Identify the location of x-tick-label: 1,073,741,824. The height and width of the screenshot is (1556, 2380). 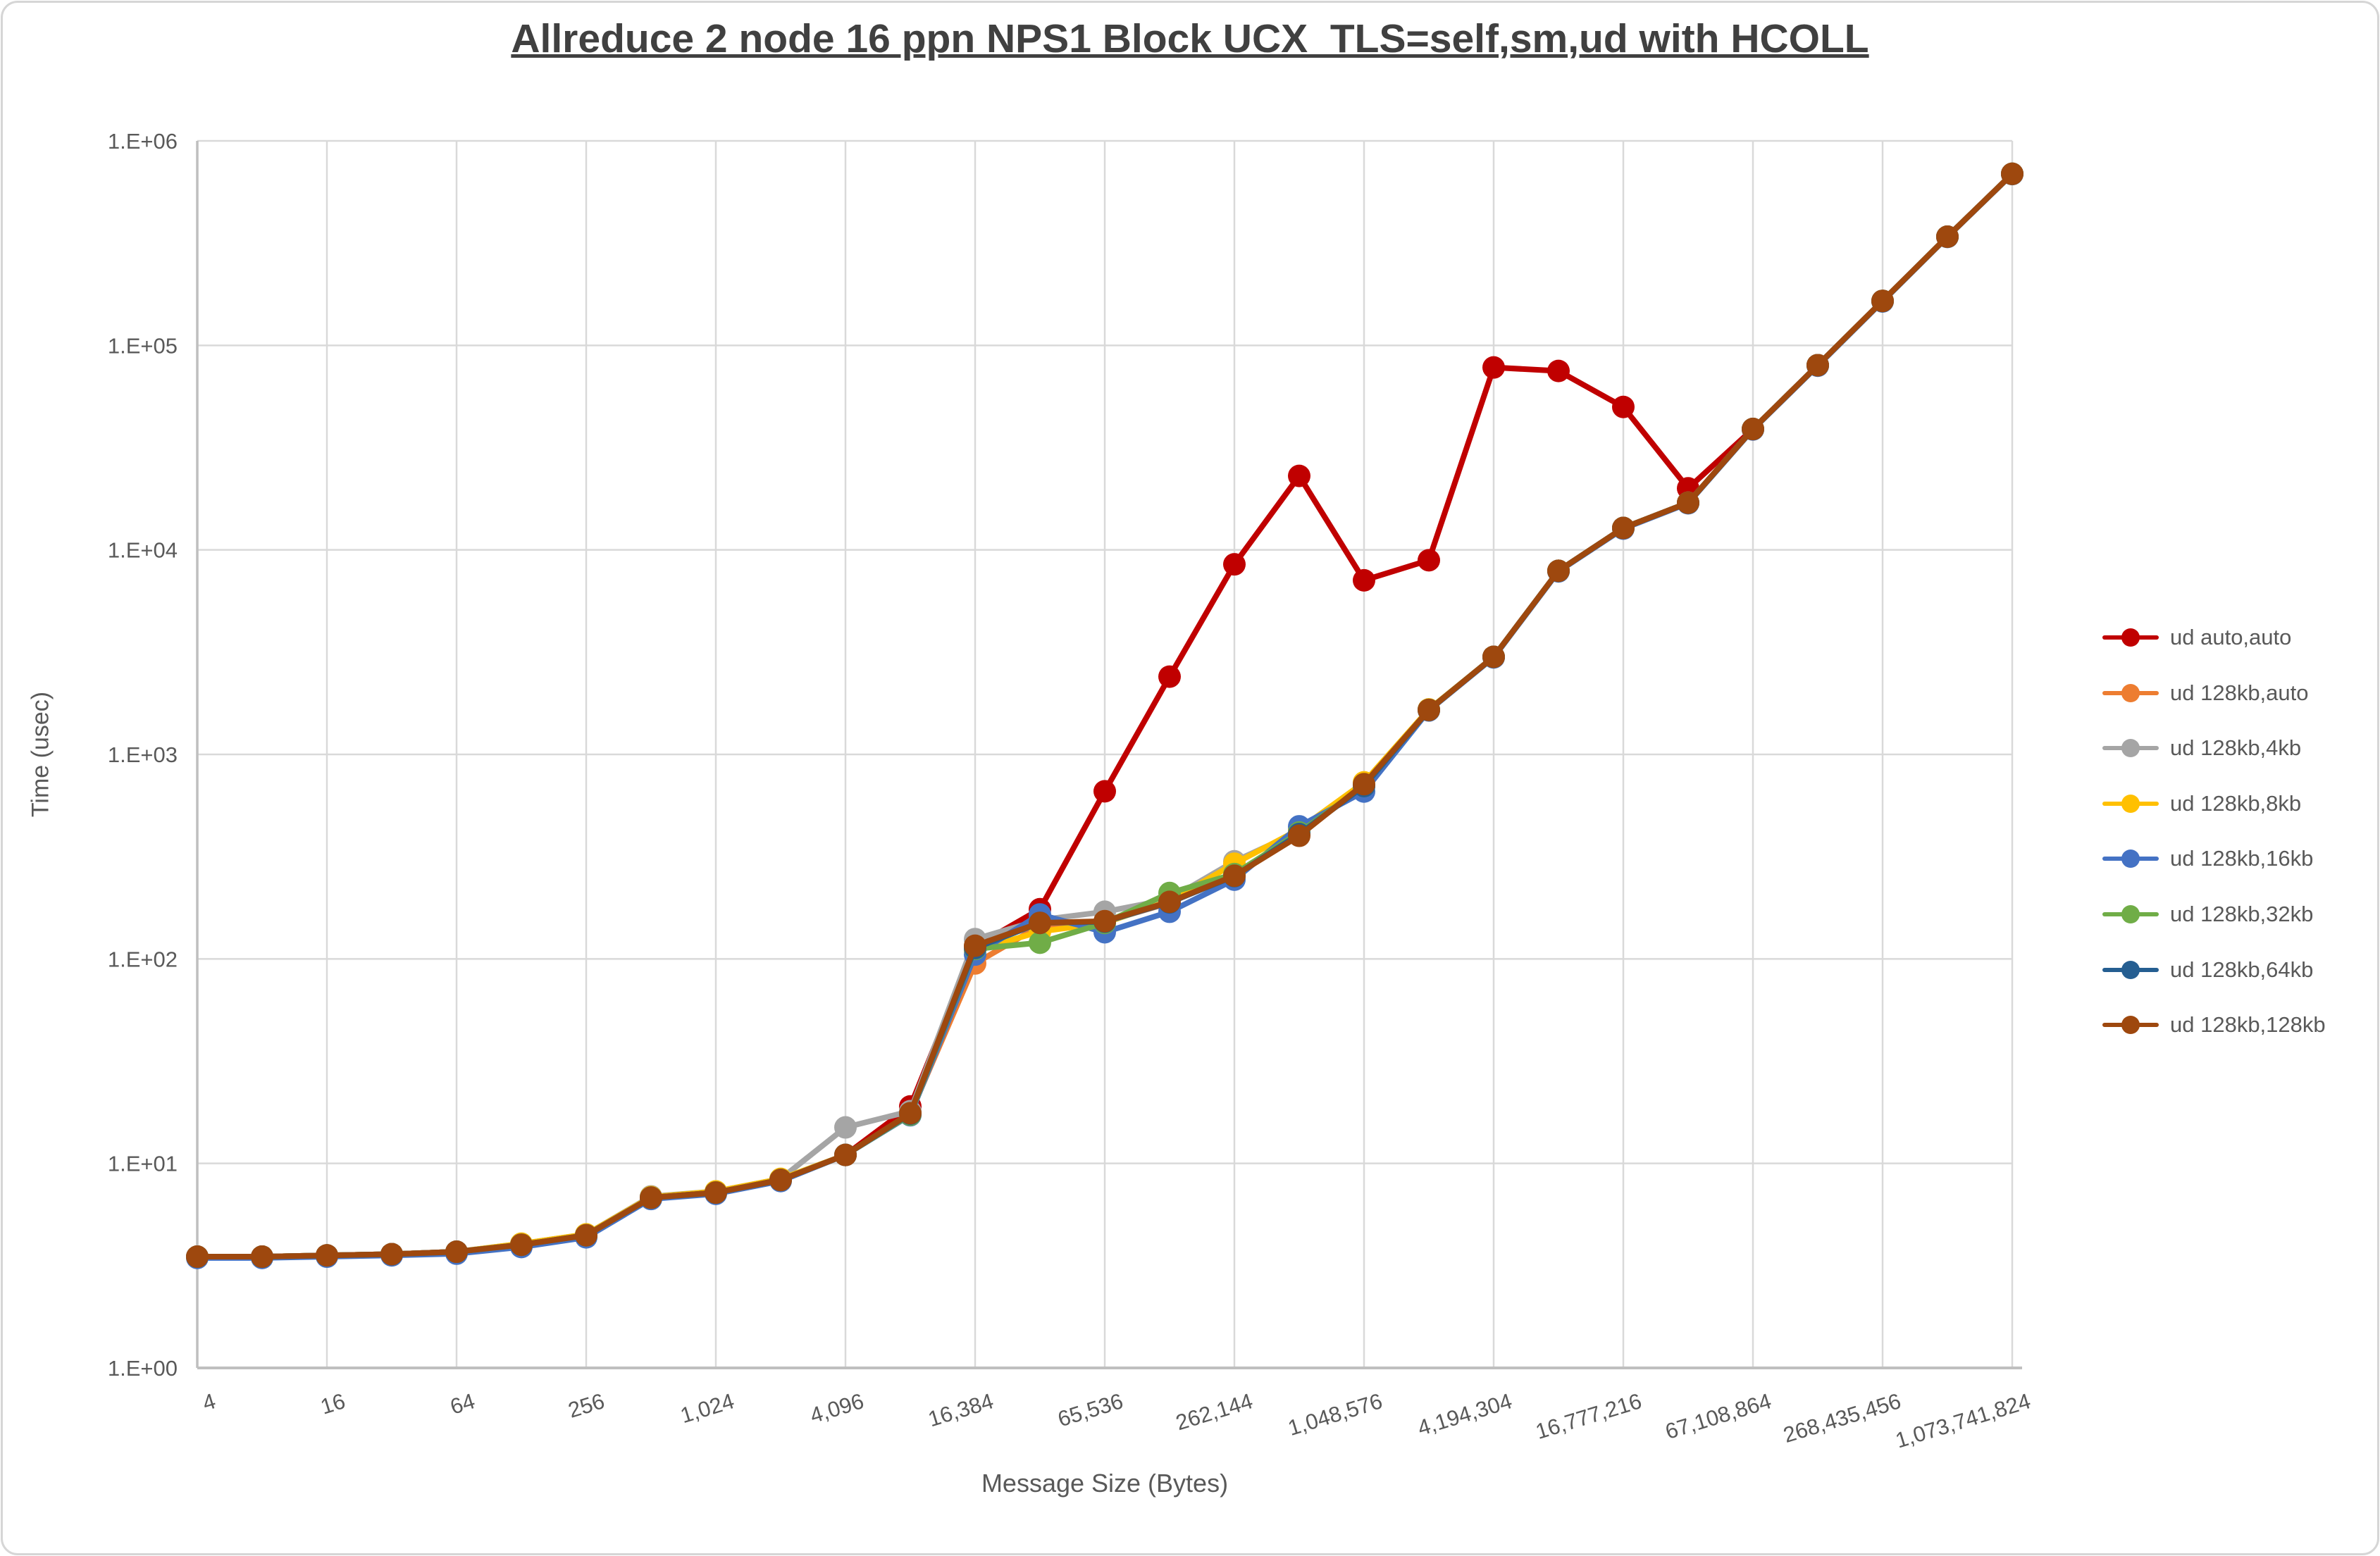
(1962, 1420).